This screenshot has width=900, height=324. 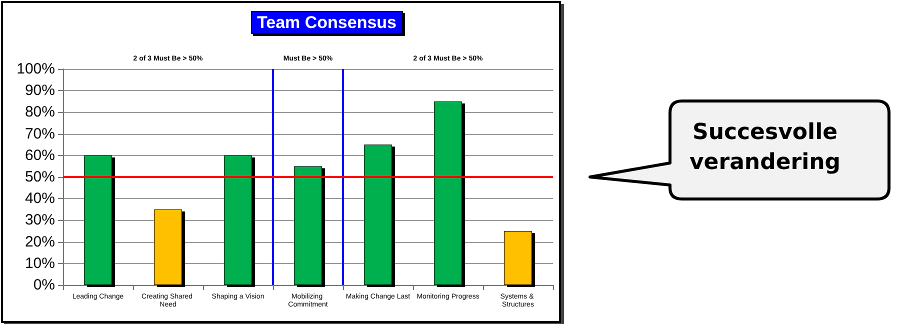 I want to click on y-tick-label: 60%, so click(x=39, y=155).